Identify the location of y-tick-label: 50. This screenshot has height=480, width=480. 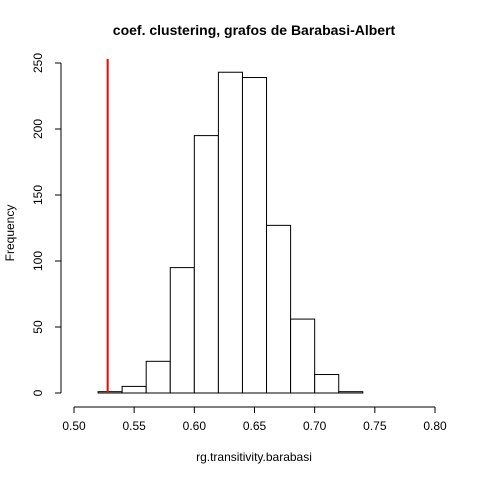
(38, 327).